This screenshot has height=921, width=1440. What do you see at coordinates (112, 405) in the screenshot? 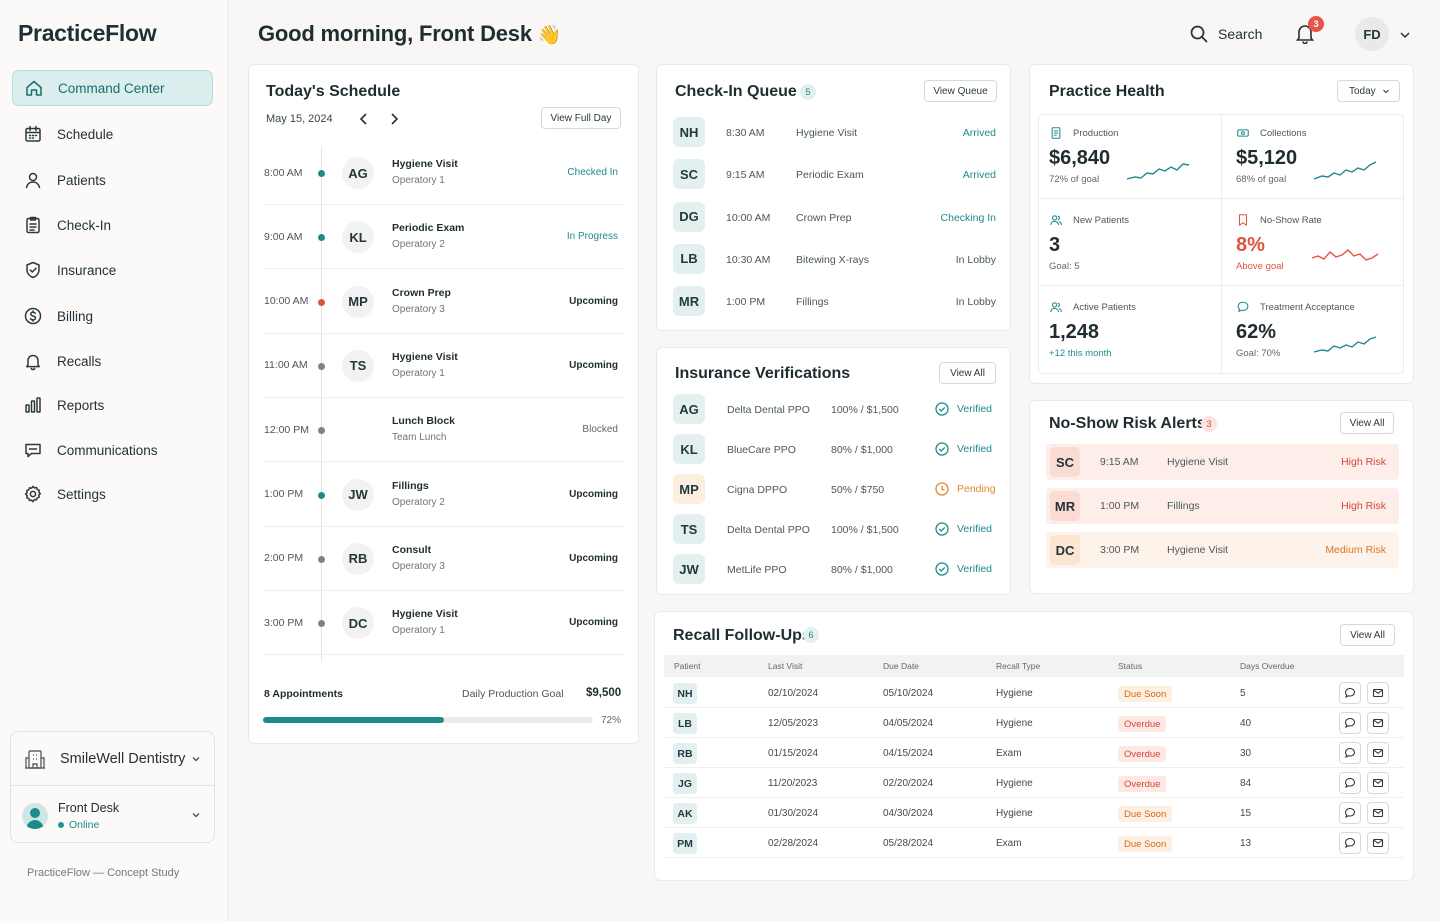
I see `sidebar-item-reports: Reports` at bounding box center [112, 405].